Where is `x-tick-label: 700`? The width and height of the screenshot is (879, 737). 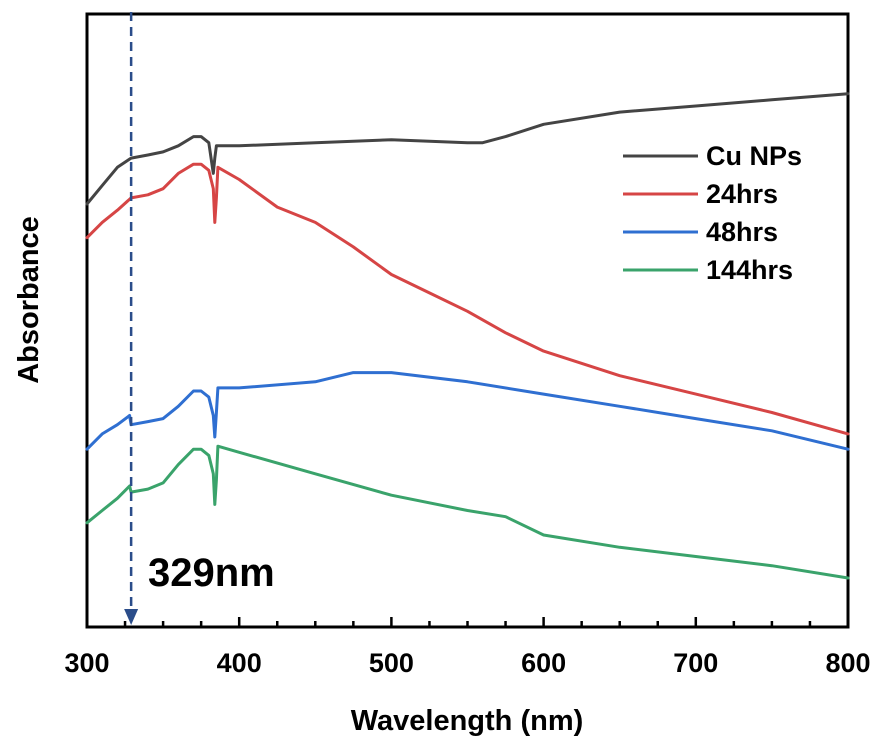 x-tick-label: 700 is located at coordinates (695, 663).